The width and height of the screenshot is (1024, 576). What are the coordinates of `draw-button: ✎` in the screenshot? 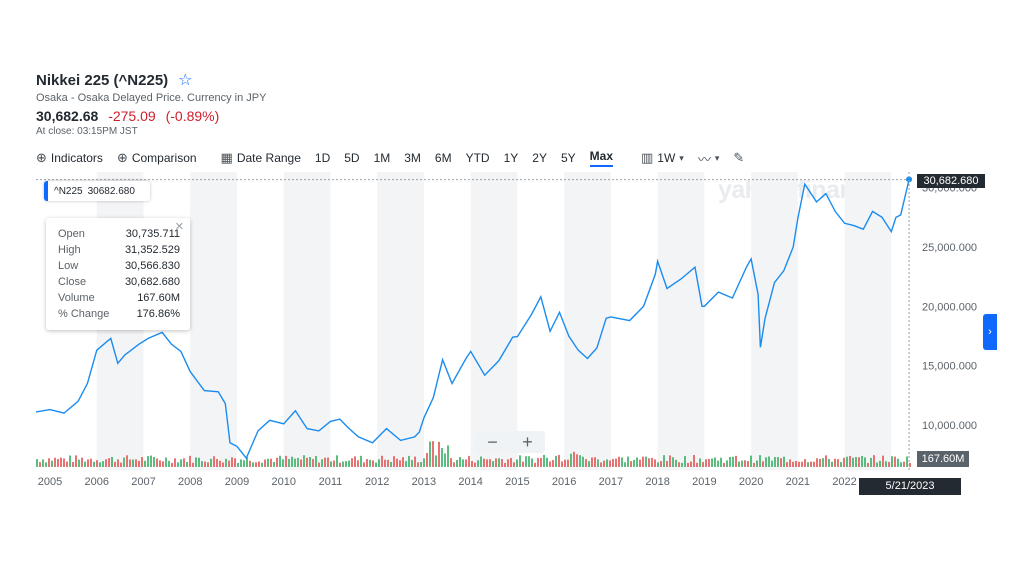 It's located at (738, 158).